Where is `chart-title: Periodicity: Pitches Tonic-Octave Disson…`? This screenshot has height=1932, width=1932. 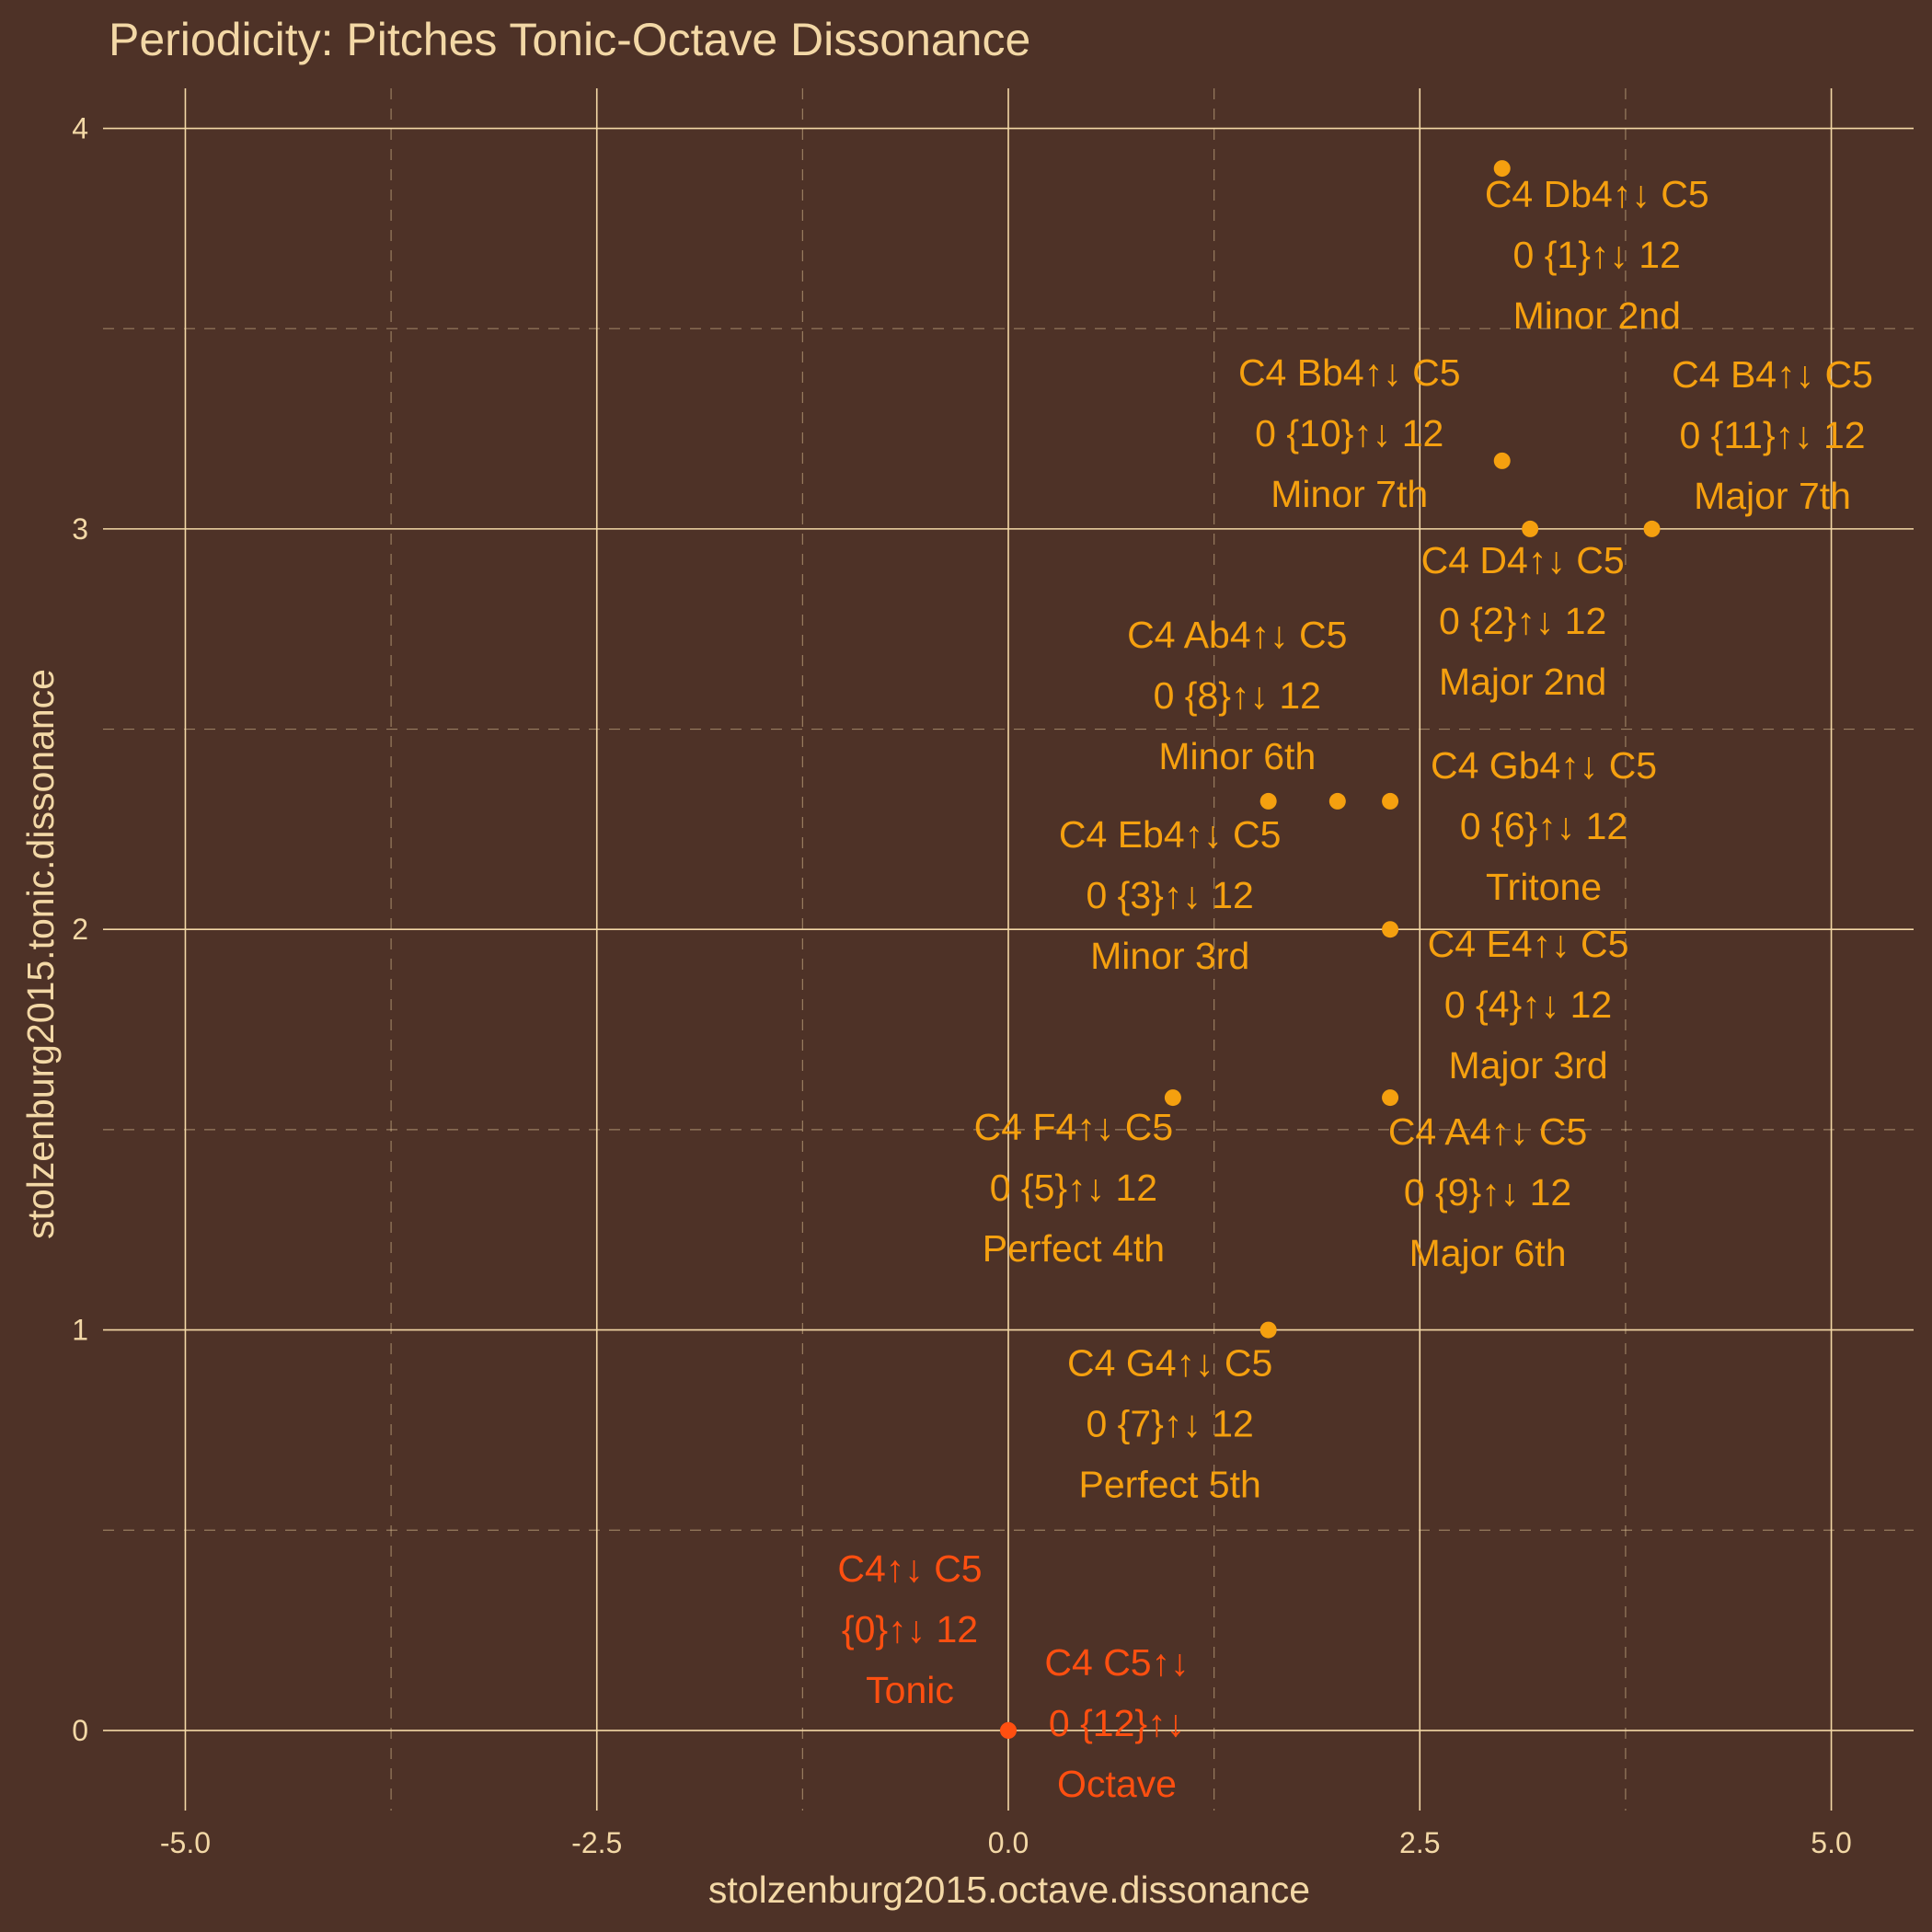
chart-title: Periodicity: Pitches Tonic-Octave Disson… is located at coordinates (569, 39).